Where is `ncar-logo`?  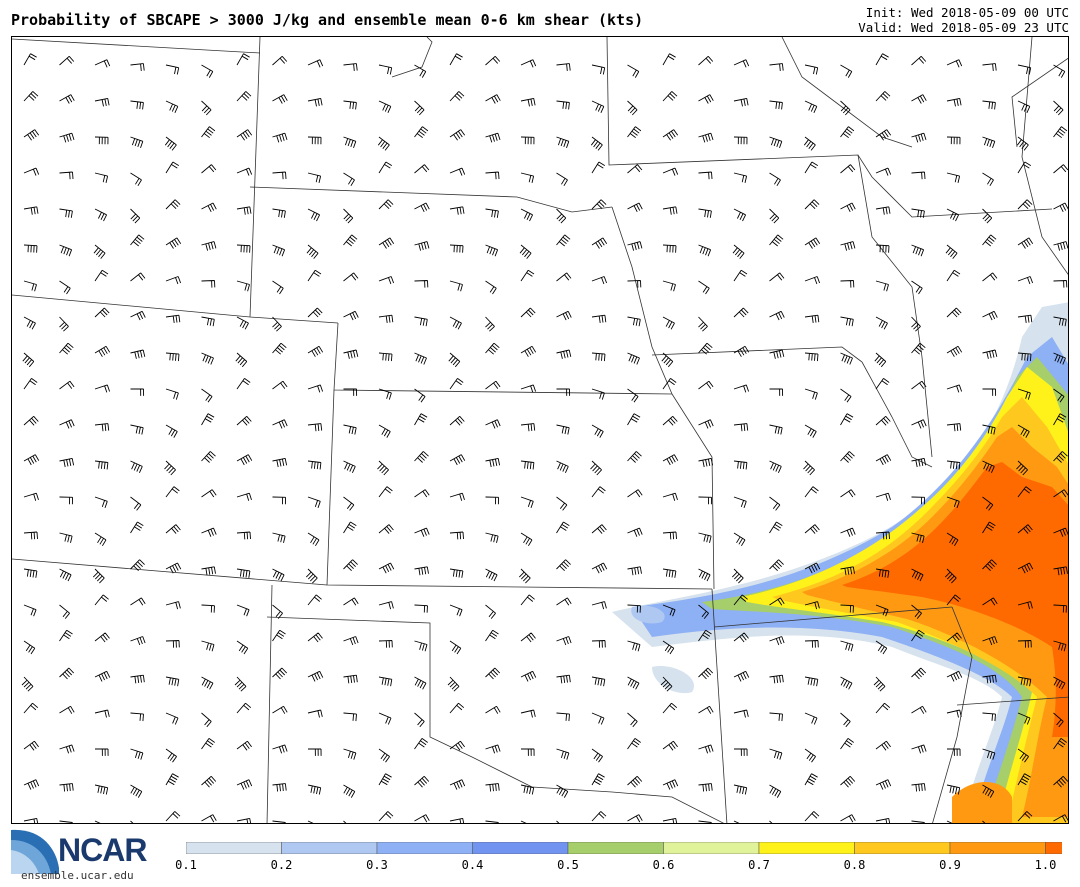 ncar-logo is located at coordinates (35, 851).